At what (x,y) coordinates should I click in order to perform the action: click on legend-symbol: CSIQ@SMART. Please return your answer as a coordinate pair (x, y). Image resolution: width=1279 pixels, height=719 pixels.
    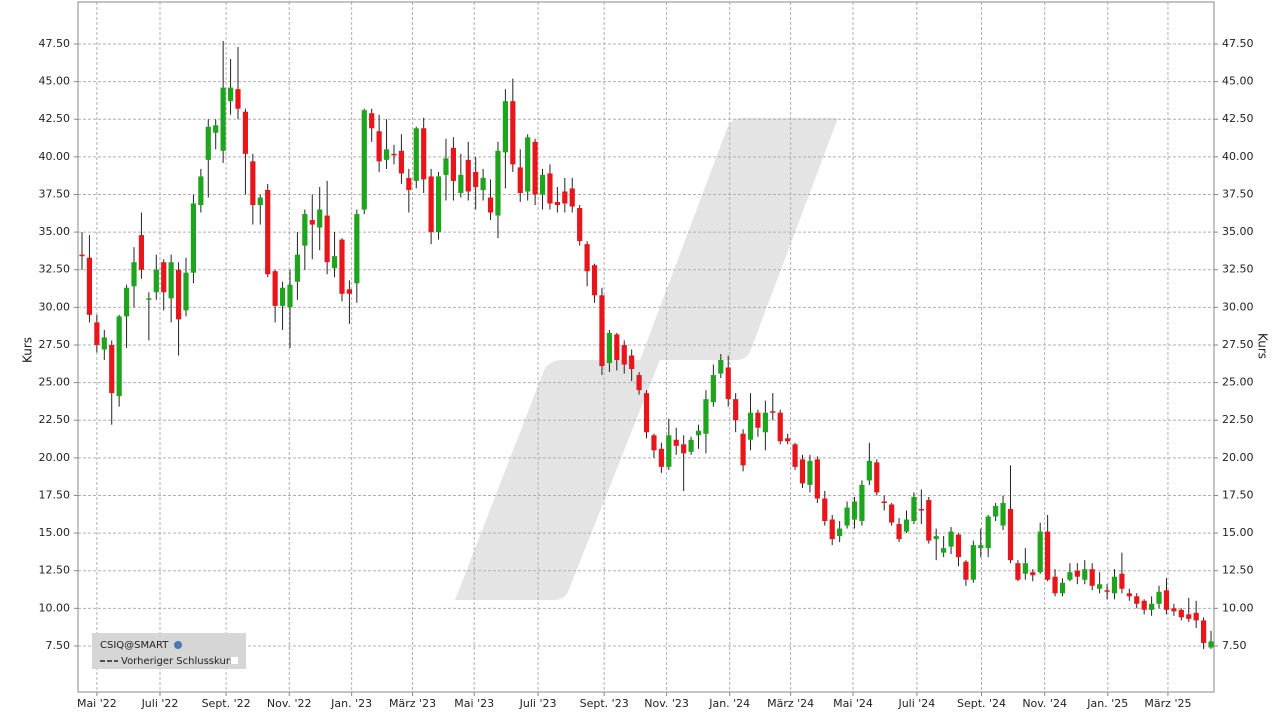
    Looking at the image, I should click on (134, 645).